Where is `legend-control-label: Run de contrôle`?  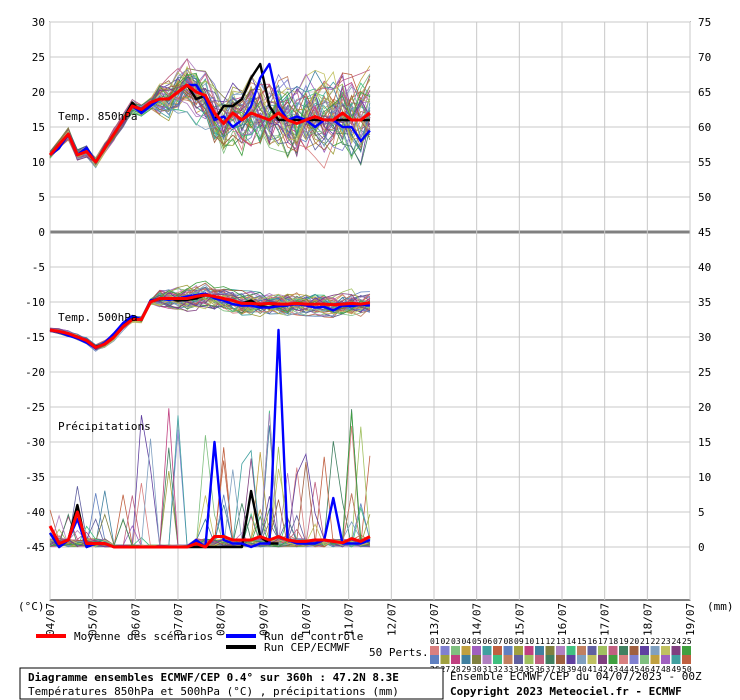 legend-control-label: Run de contrôle is located at coordinates (313, 636).